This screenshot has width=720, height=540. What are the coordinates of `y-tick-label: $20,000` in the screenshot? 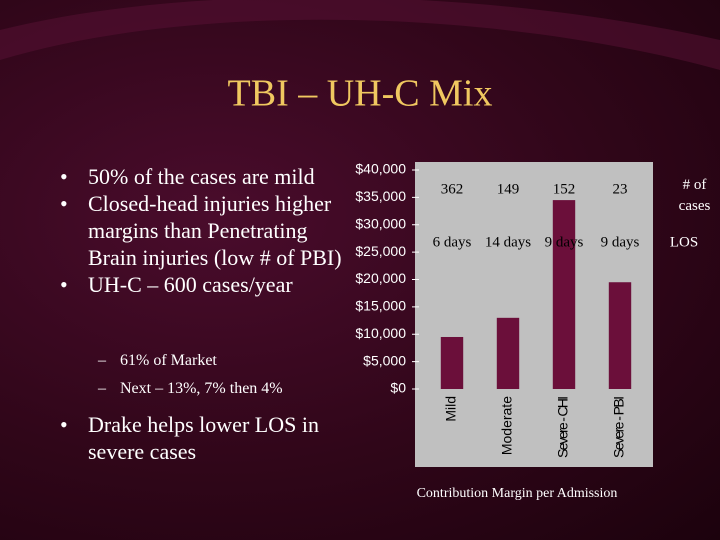 It's located at (380, 278).